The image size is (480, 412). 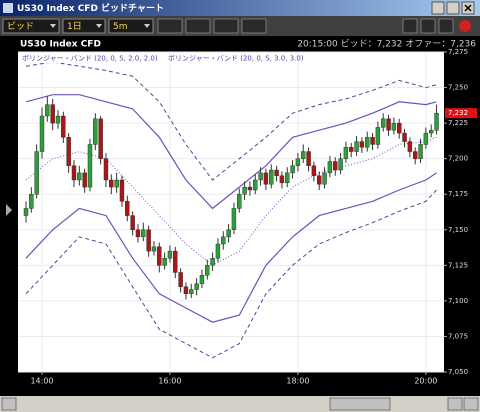 I want to click on y-tick-label: 7,175, so click(x=458, y=194).